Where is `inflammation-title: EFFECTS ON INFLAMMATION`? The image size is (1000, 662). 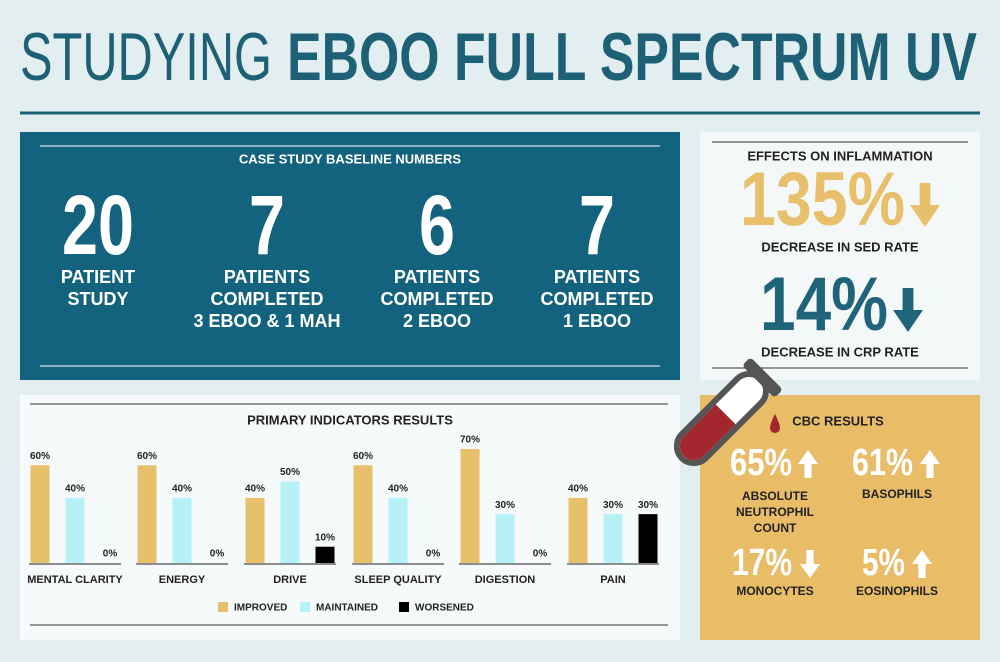
inflammation-title: EFFECTS ON INFLAMMATION is located at coordinates (839, 155).